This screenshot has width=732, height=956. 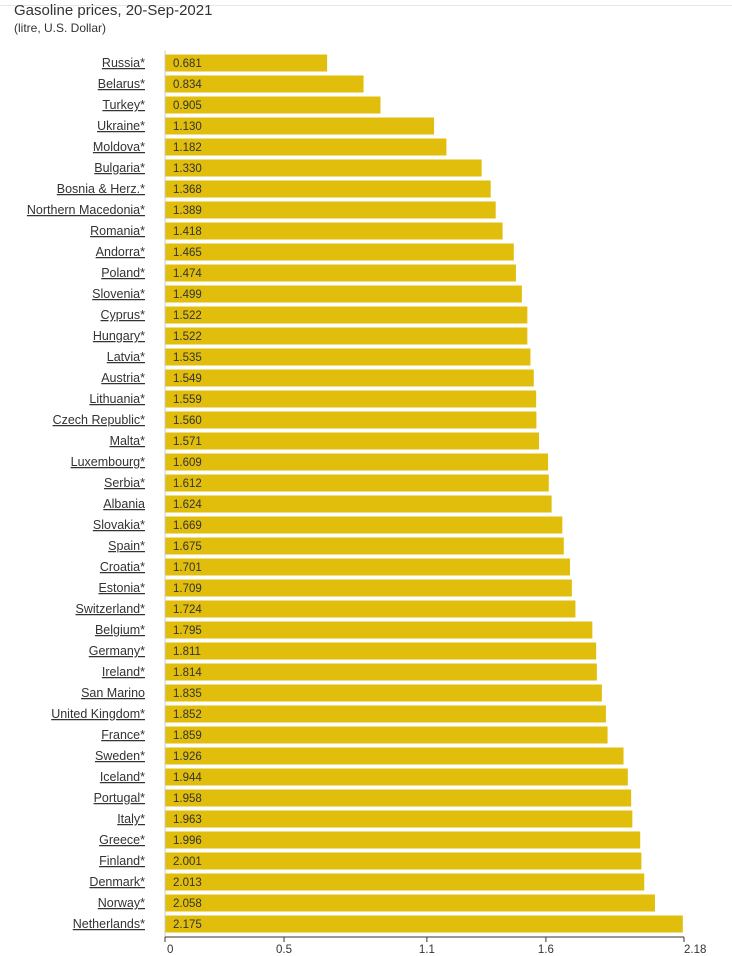 What do you see at coordinates (122, 861) in the screenshot?
I see `country-label: Finland*` at bounding box center [122, 861].